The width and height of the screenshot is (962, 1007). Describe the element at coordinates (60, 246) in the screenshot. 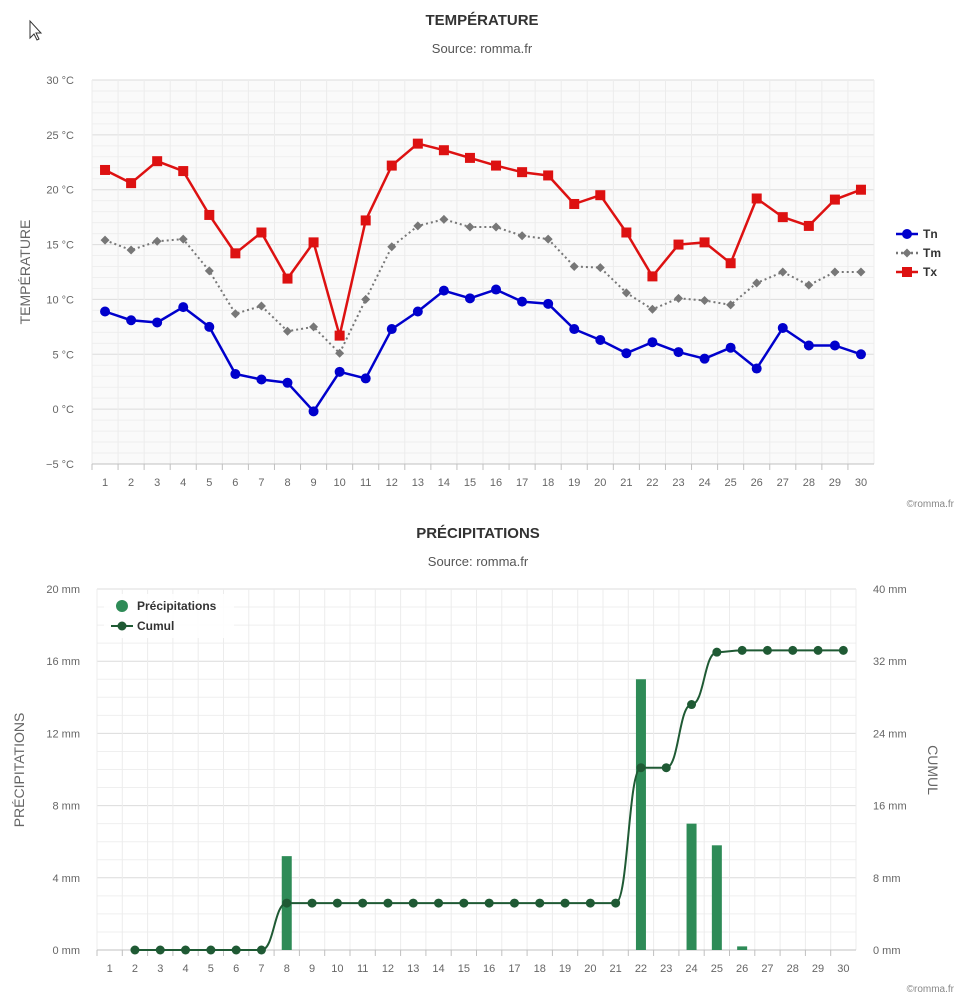

I see `temperature-y-tick-label: 15 °C` at that location.